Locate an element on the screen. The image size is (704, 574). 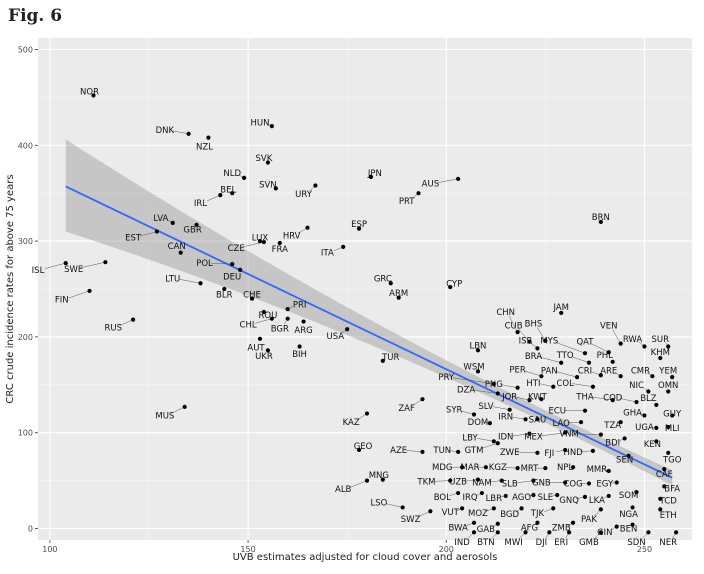
point-uga is located at coordinates (656, 428).